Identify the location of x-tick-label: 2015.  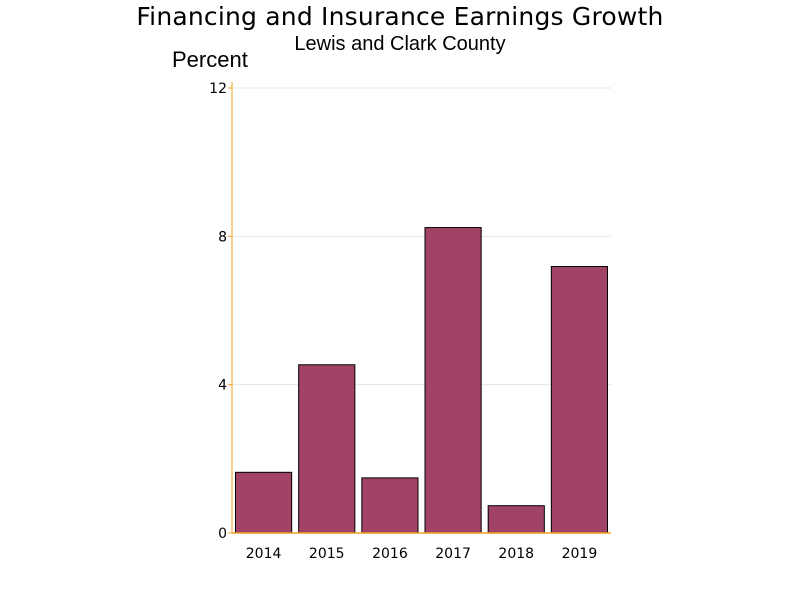
(327, 554).